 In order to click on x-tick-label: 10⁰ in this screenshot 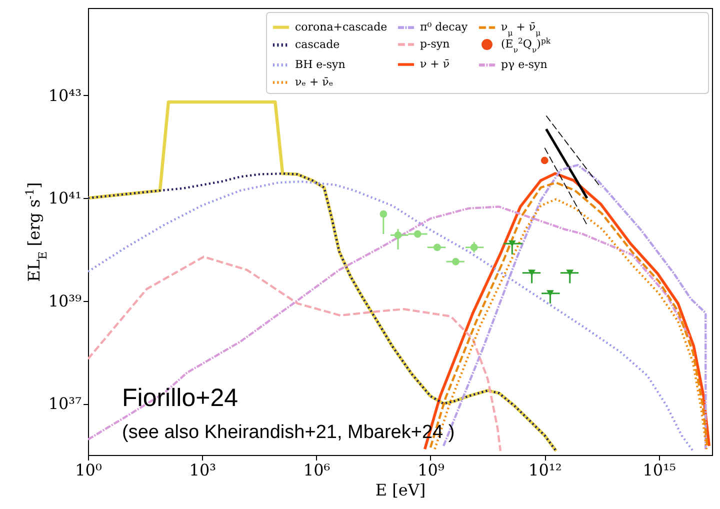, I will do `click(88, 470)`.